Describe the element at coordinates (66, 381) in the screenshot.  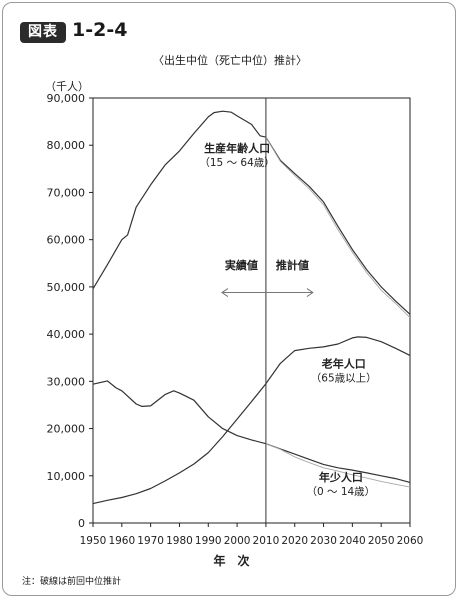
I see `y-tick-label: 30,000` at that location.